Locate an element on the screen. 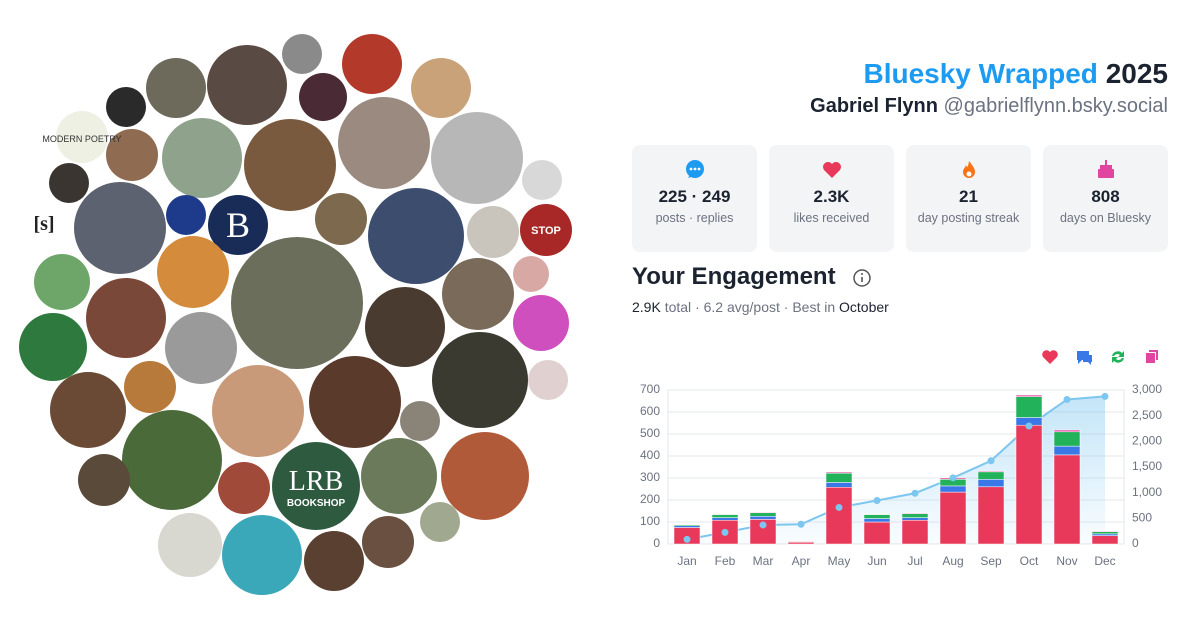 The image size is (1200, 630). y2-tick-label: 2,000 is located at coordinates (1147, 441).